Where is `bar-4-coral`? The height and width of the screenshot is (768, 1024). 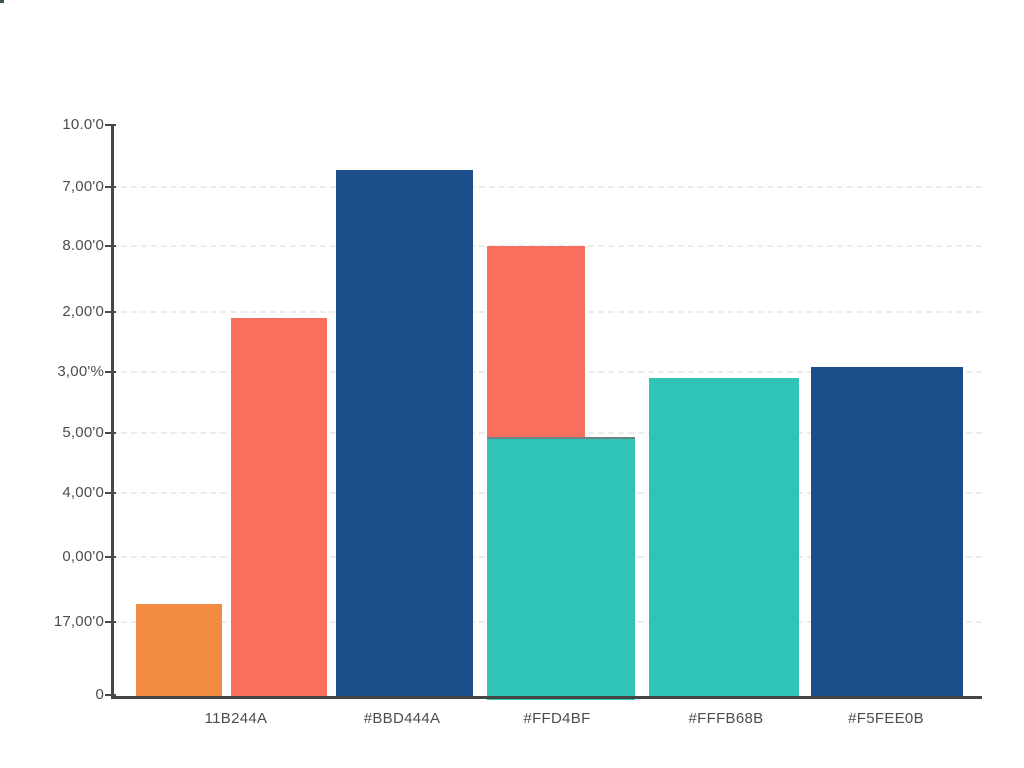
bar-4-coral is located at coordinates (536, 341).